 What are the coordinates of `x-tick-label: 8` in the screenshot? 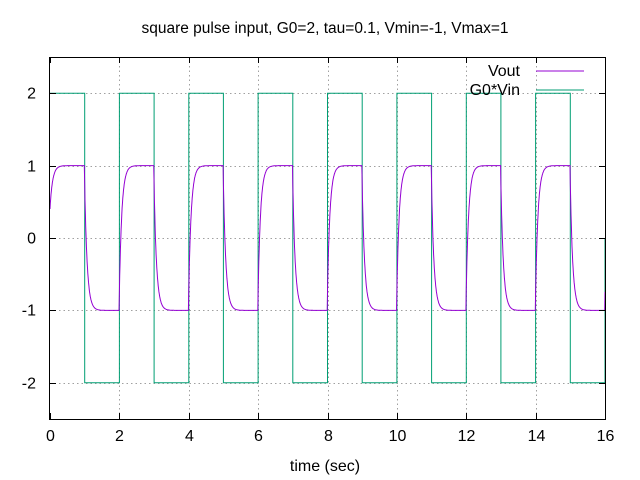 It's located at (328, 436).